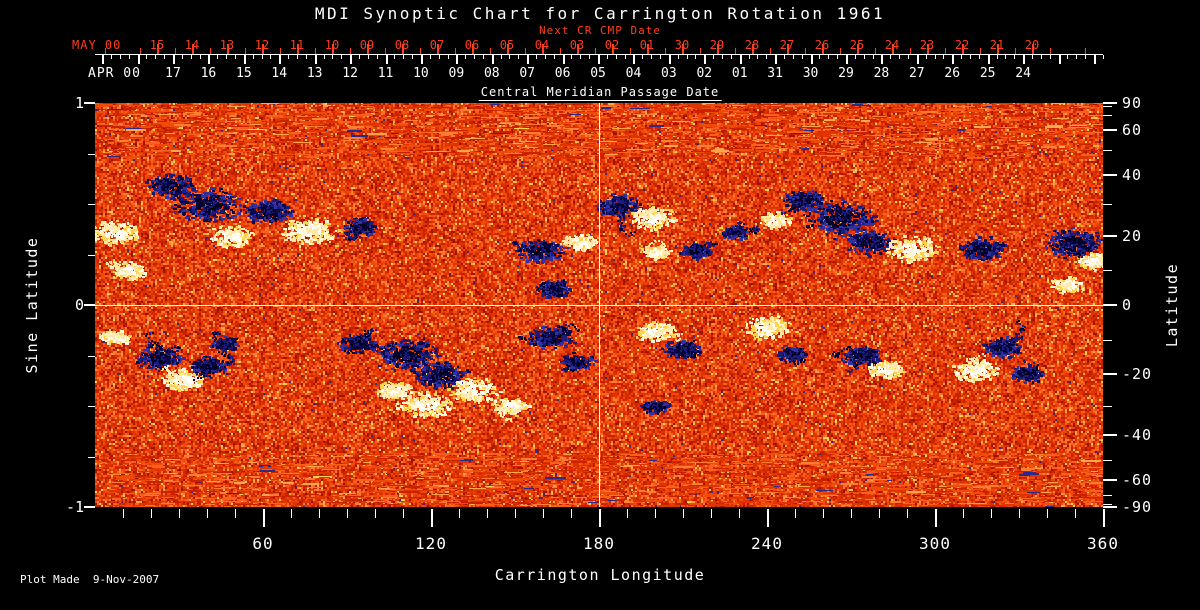  What do you see at coordinates (263, 543) in the screenshot?
I see `longitude-tick-label: 60` at bounding box center [263, 543].